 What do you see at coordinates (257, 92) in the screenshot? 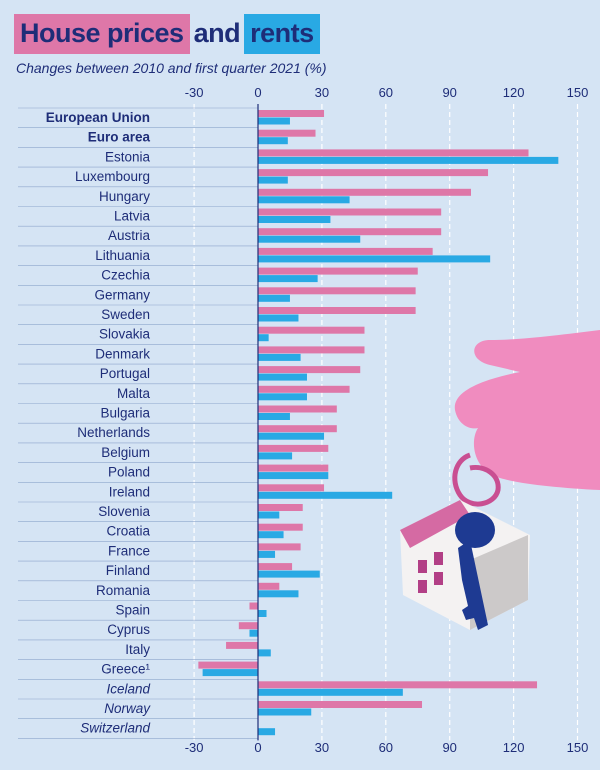
I see `x-tick-label-top: 0` at bounding box center [257, 92].